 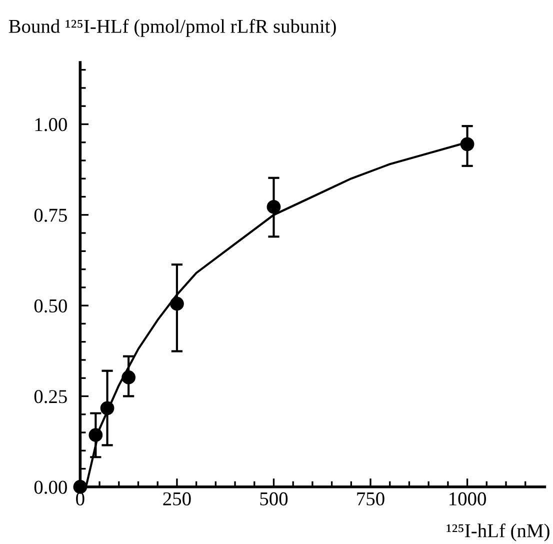 I want to click on y-tick-label: 0.75, so click(x=50, y=215).